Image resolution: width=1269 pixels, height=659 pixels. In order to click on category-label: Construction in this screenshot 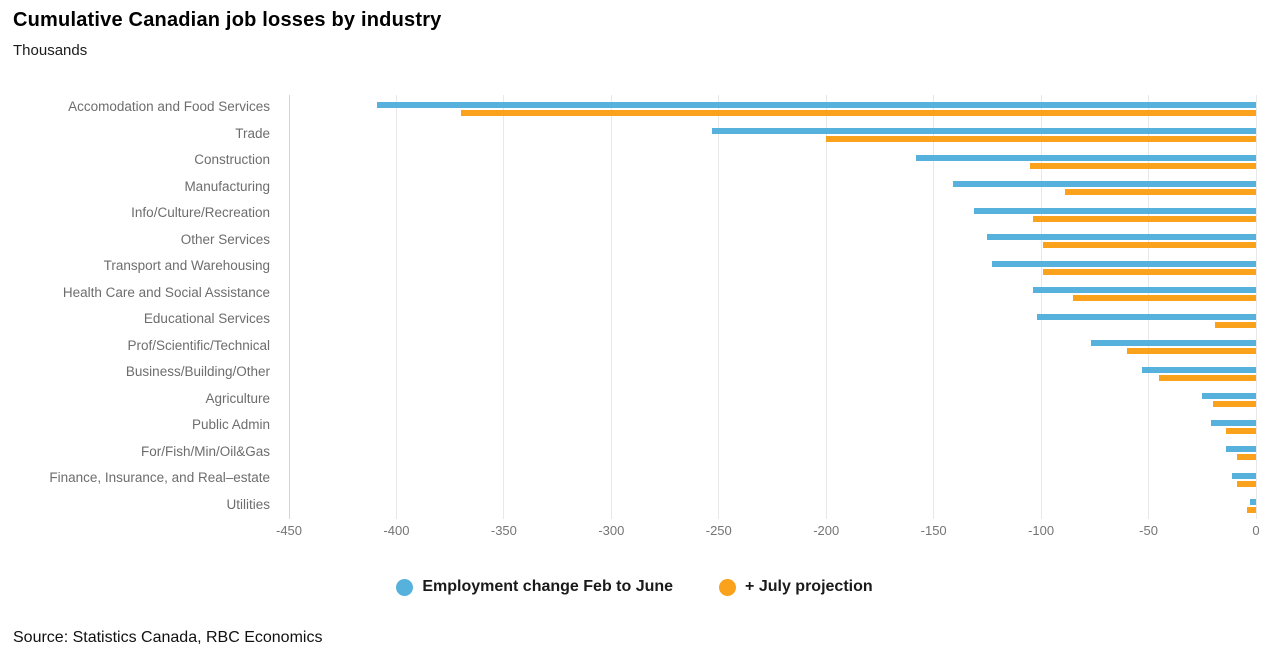, I will do `click(232, 160)`.